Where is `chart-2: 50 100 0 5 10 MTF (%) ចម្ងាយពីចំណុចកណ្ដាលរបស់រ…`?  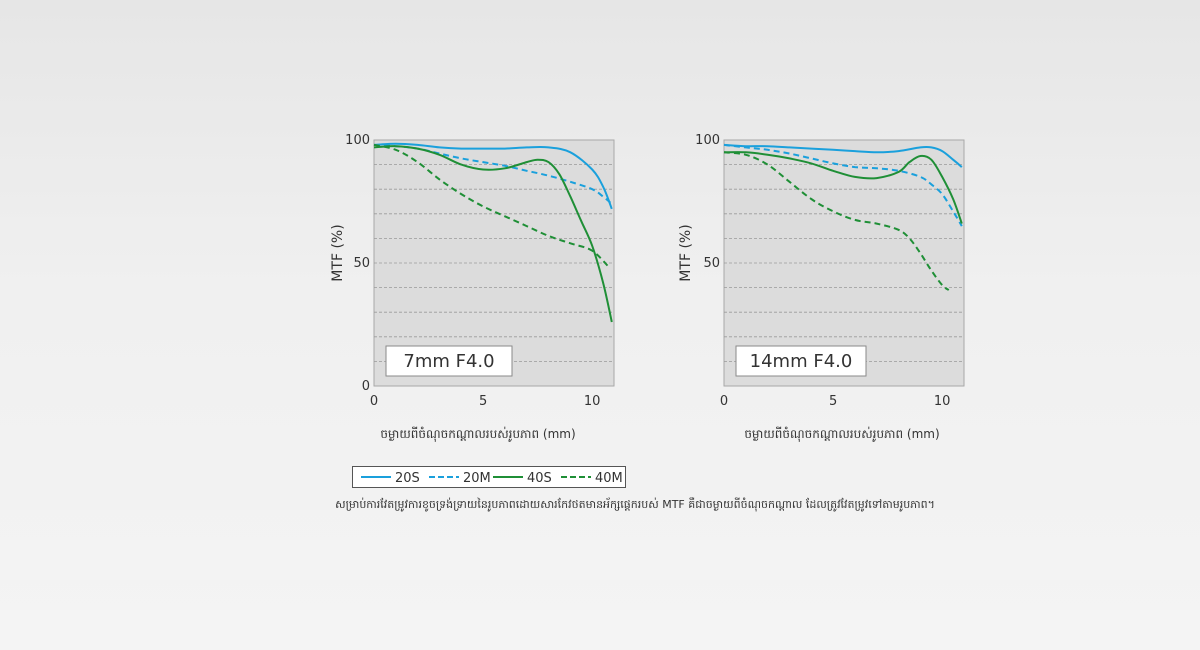
chart-2: 50 100 0 5 10 MTF (%) ចម្ងាយពីចំណុចកណ្ដាលរបស់រ… is located at coordinates (821, 287).